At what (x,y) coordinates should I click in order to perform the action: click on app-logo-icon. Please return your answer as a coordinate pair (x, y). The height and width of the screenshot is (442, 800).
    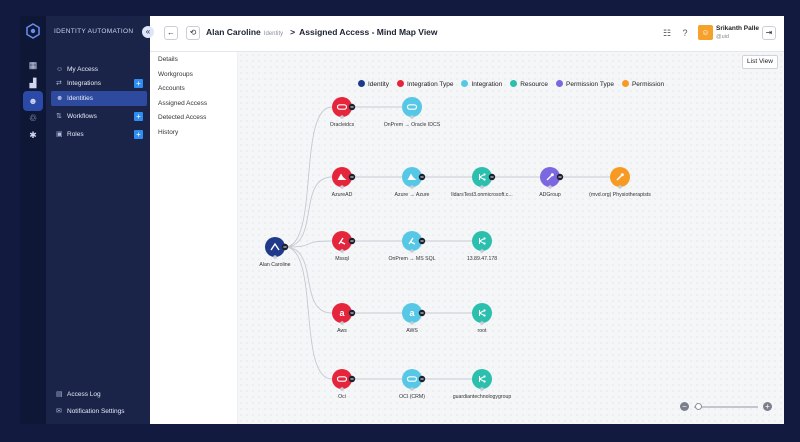
    Looking at the image, I should click on (33, 31).